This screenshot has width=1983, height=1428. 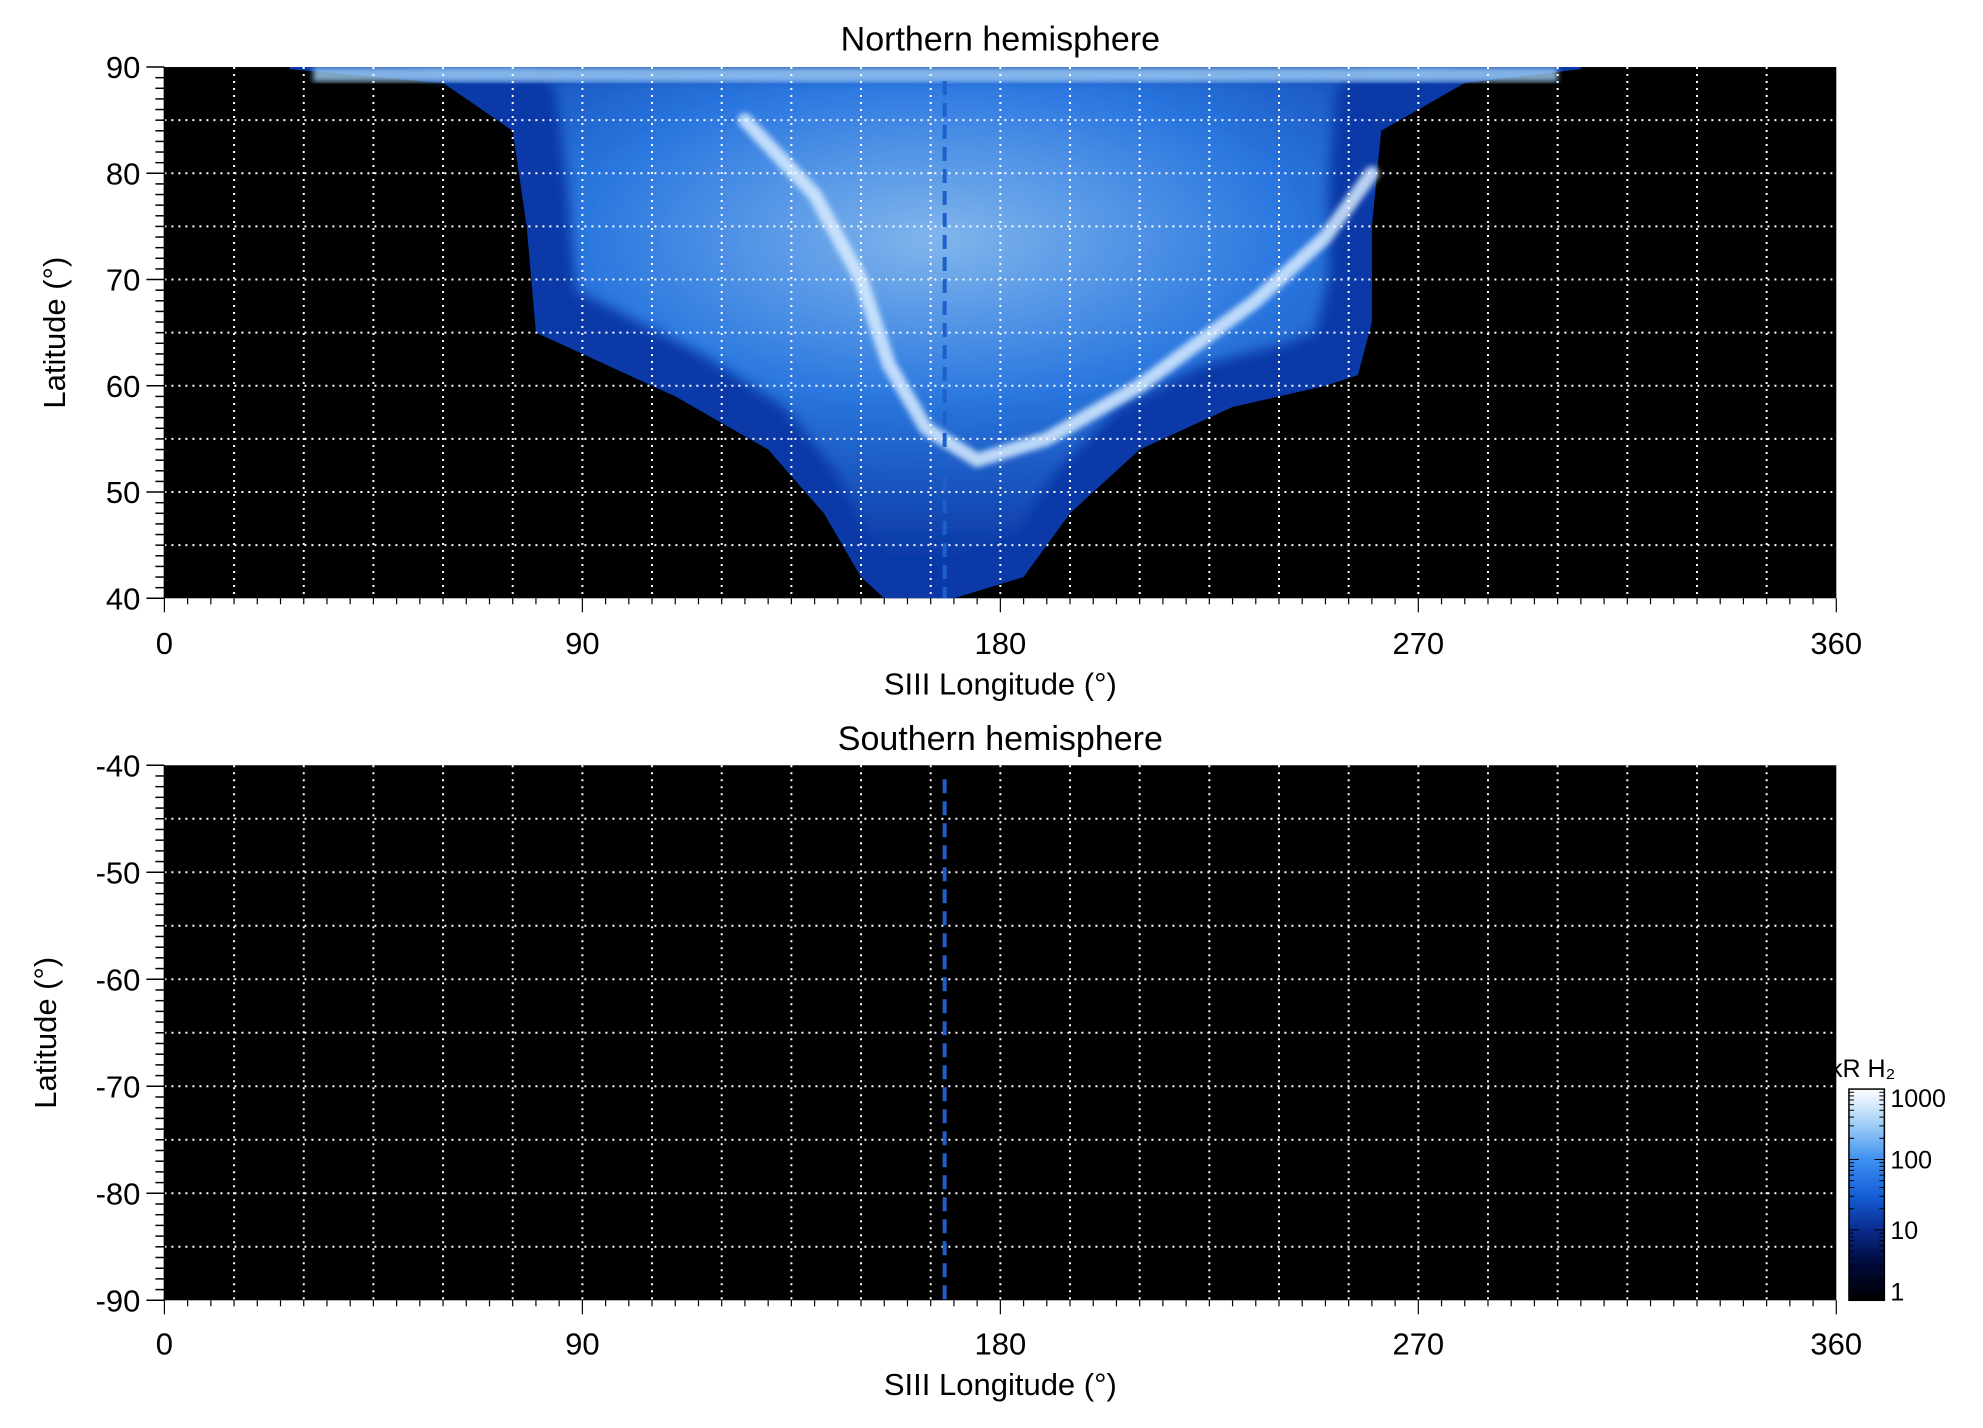 What do you see at coordinates (118, 1033) in the screenshot?
I see `south-y-tick-labels: -40 -50 -60 -70 -80 -90` at bounding box center [118, 1033].